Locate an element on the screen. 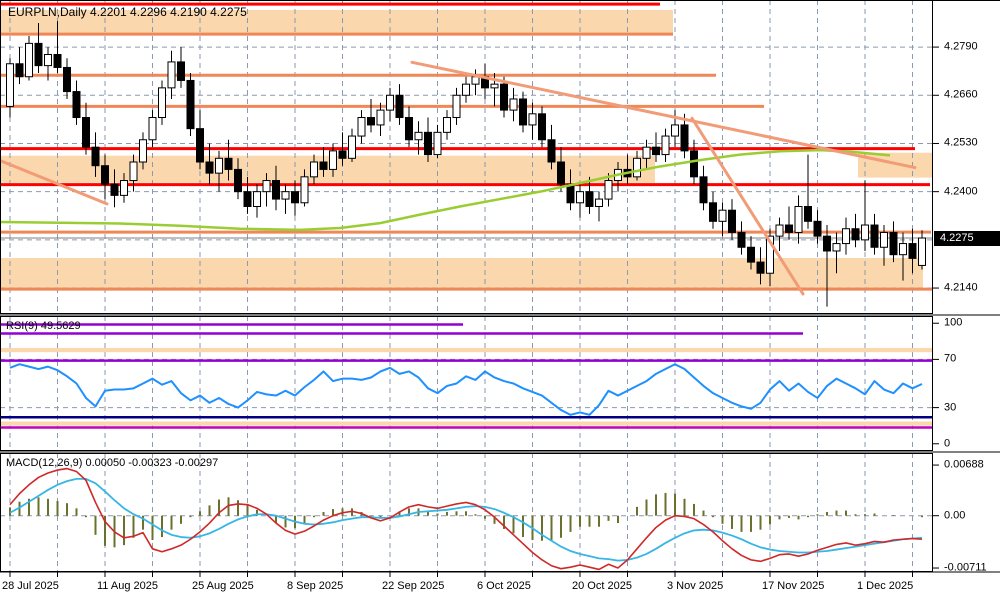  price-axis-label: 4.2660 is located at coordinates (961, 94).